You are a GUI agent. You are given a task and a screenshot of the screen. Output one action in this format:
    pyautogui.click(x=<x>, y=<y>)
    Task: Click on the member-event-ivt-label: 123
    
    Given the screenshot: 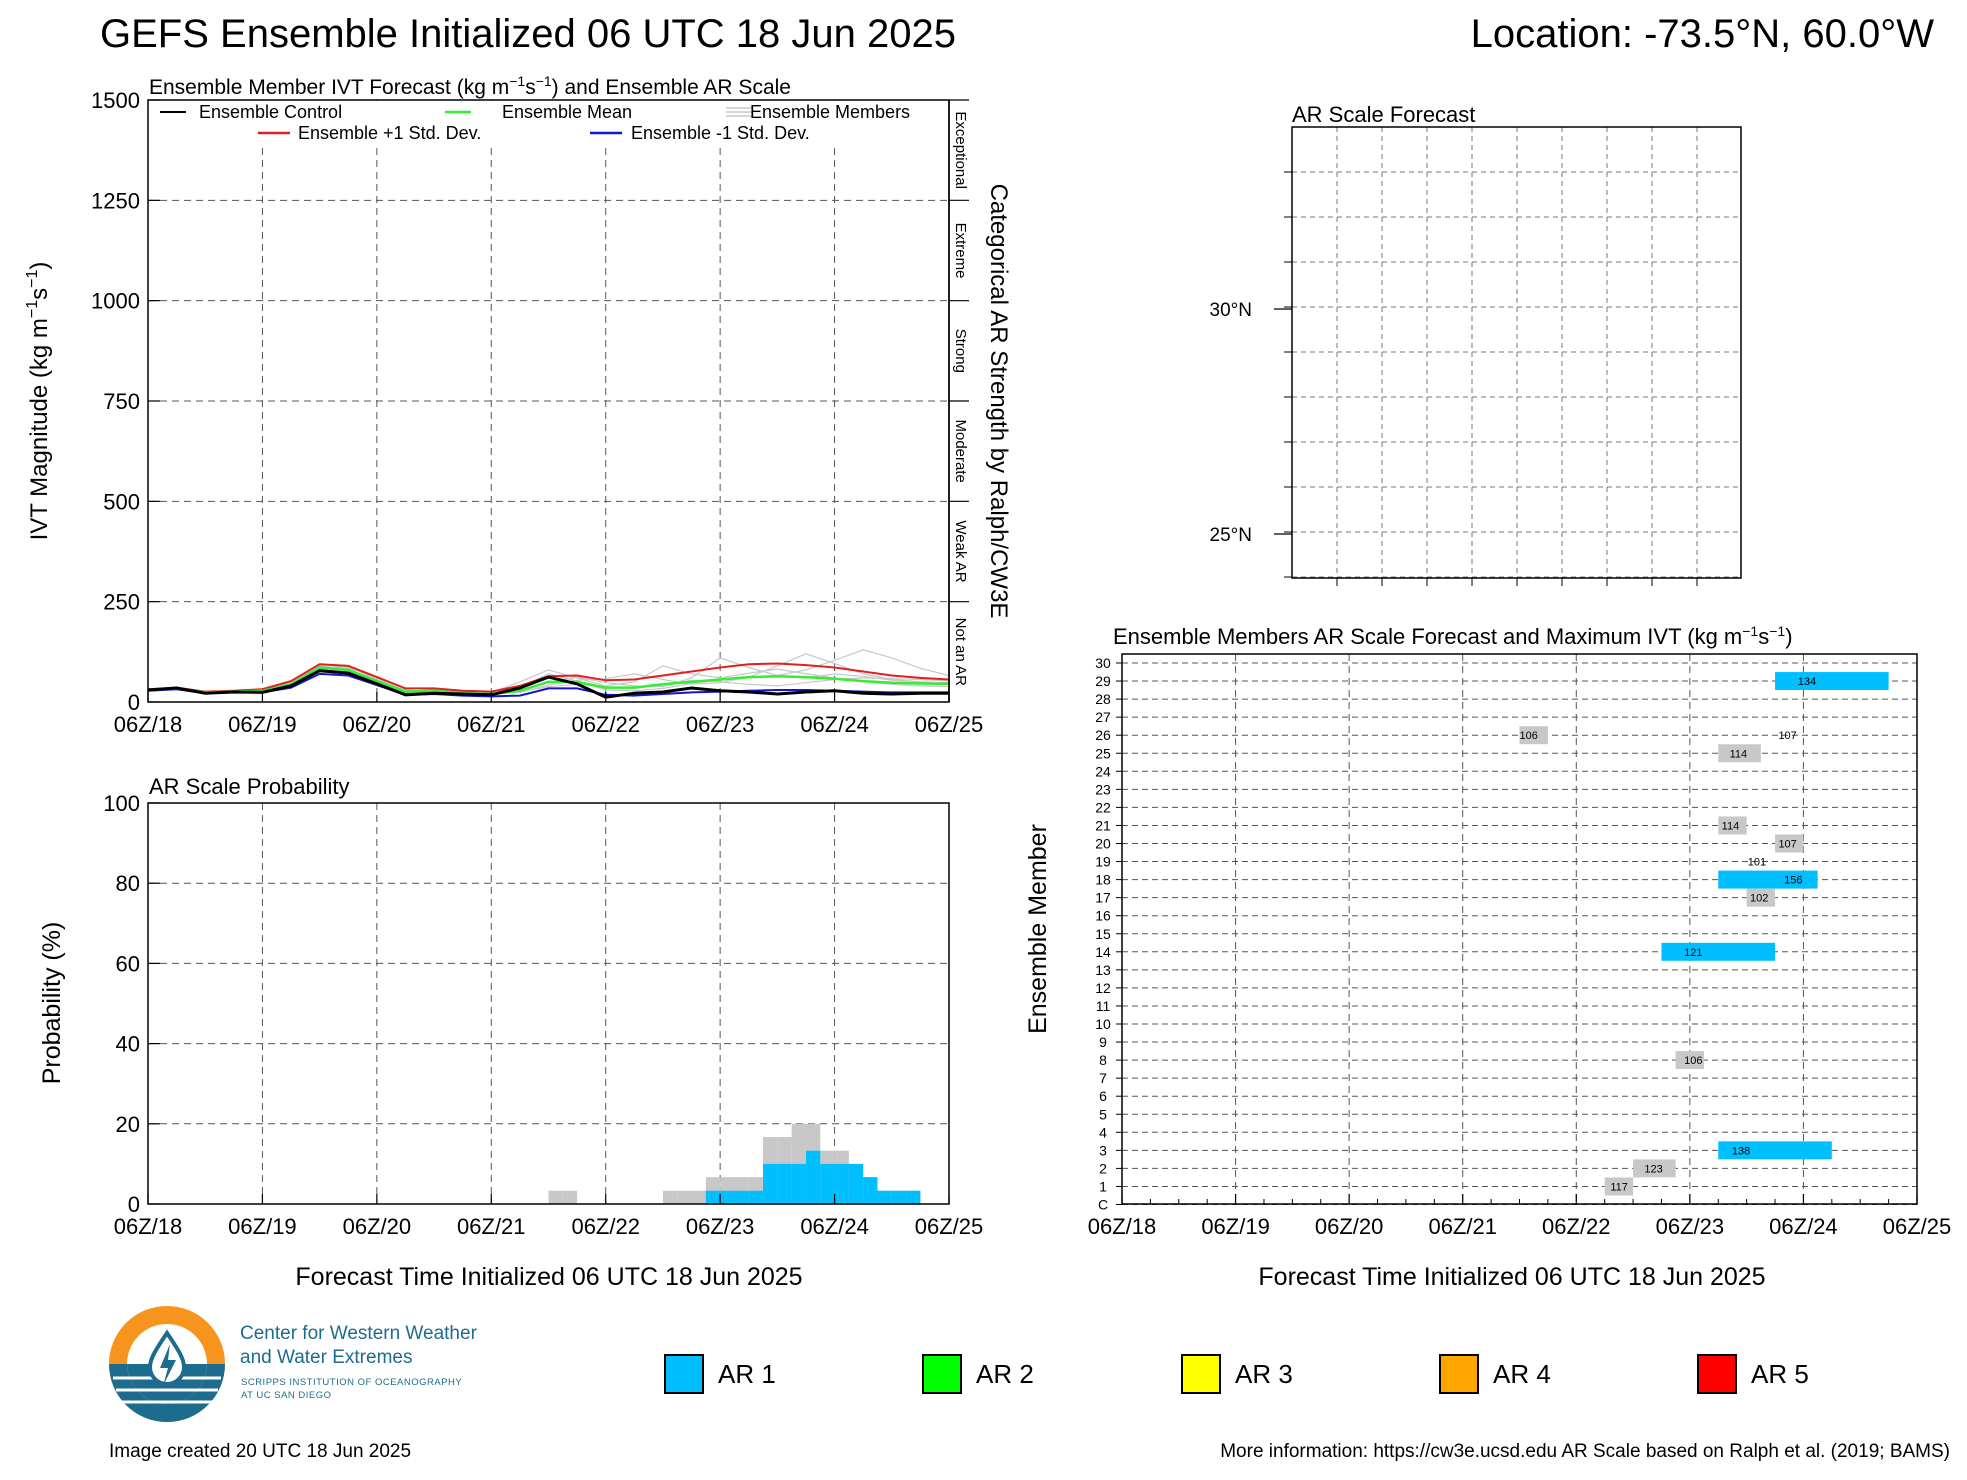 What is the action you would take?
    pyautogui.click(x=1653, y=1169)
    